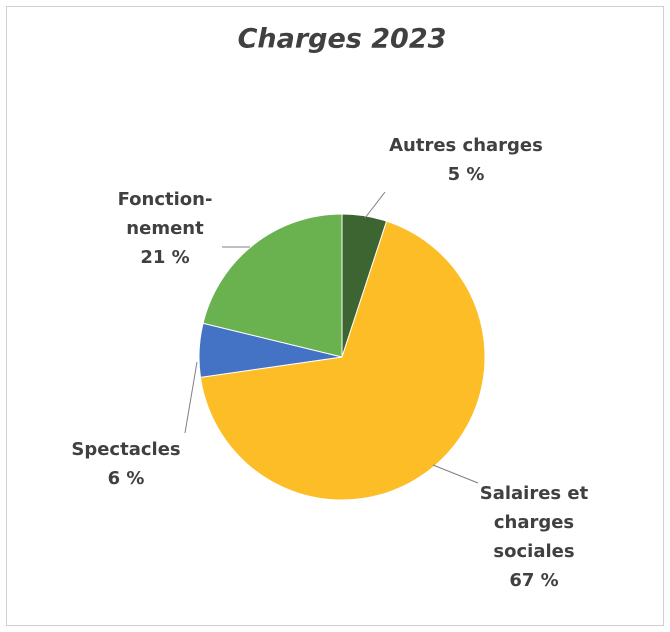  I want to click on category-label: Autres charges, so click(466, 145).